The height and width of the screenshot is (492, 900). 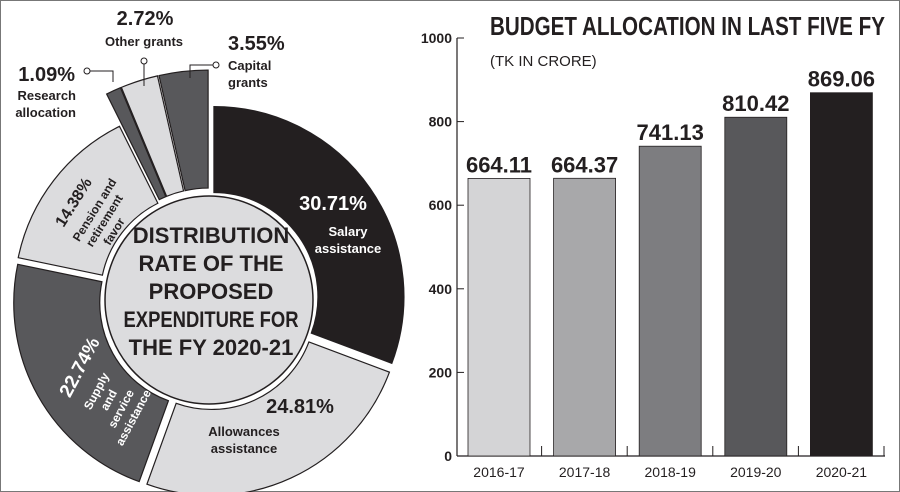 What do you see at coordinates (756, 472) in the screenshot?
I see `x-tick-label: 2019-20` at bounding box center [756, 472].